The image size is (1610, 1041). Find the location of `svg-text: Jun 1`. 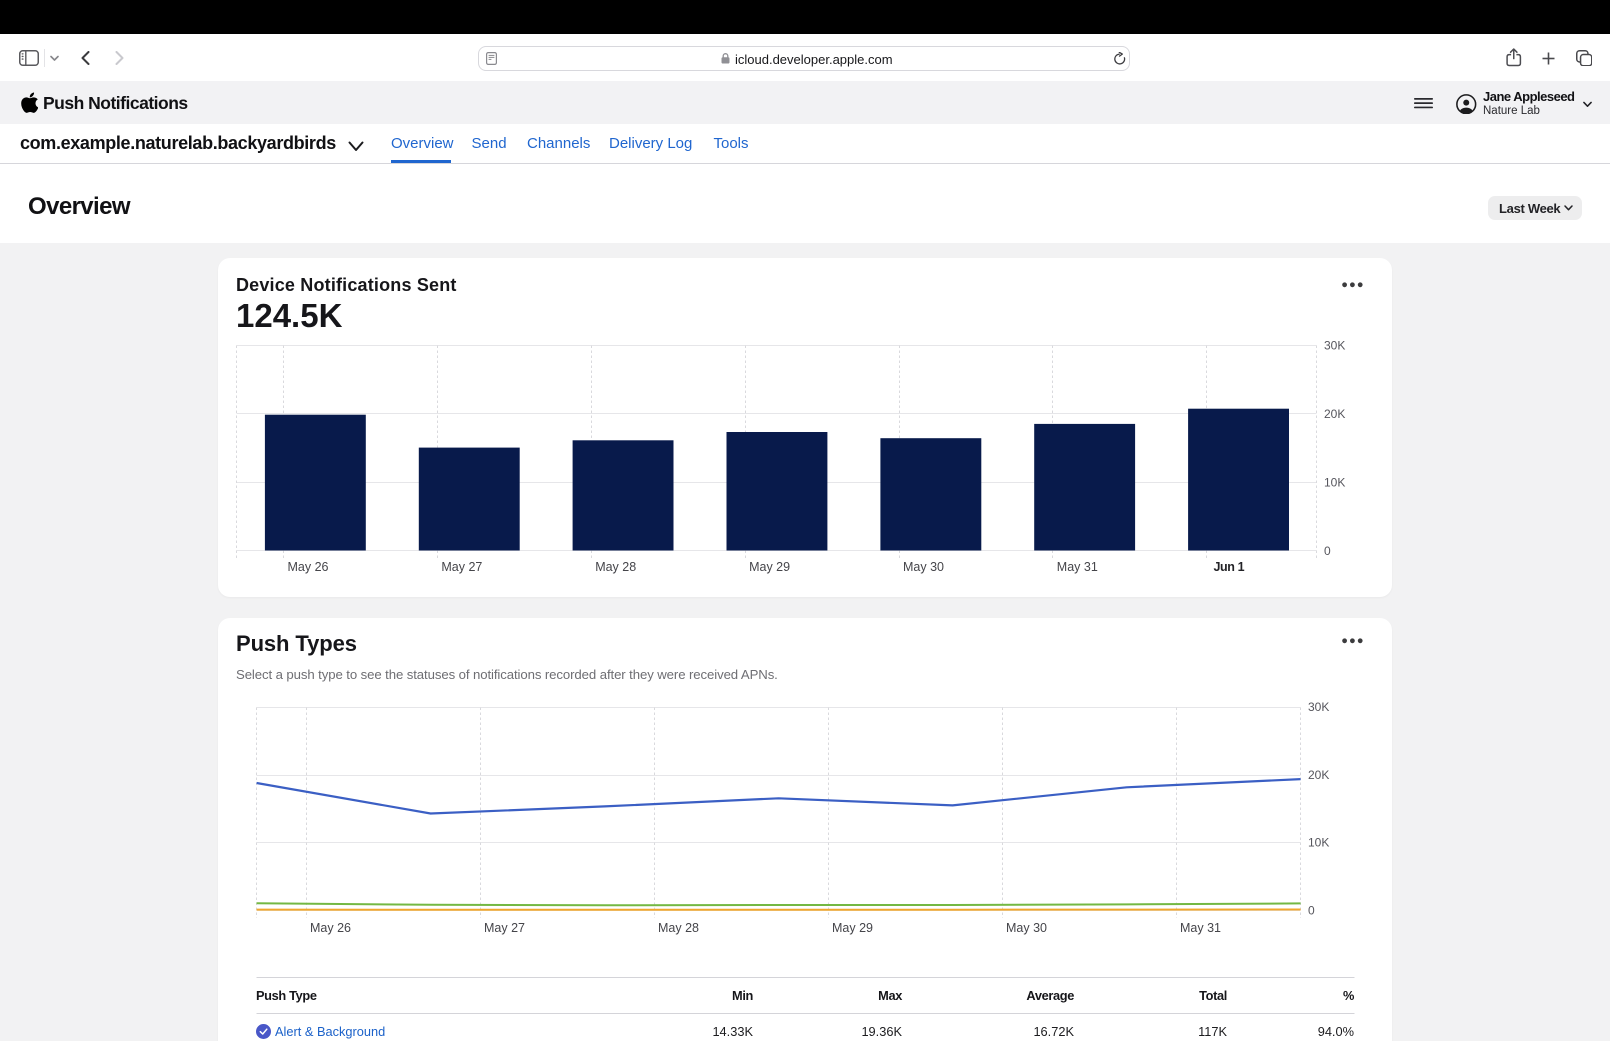

svg-text: Jun 1 is located at coordinates (1229, 567).